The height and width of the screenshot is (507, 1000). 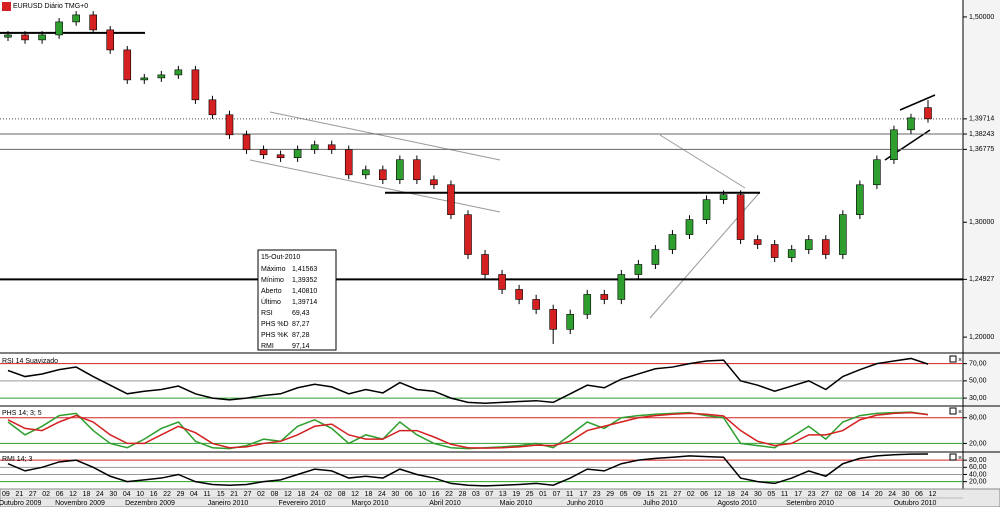 I want to click on info-value: 87,28, so click(x=301, y=335).